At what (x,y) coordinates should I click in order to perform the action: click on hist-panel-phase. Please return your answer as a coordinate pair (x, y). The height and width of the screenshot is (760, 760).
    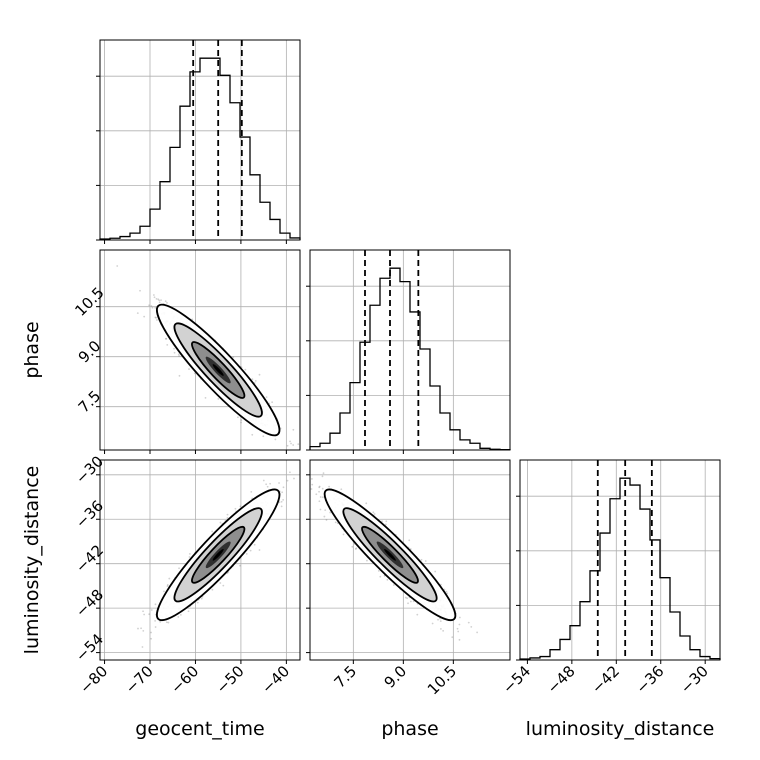
    Looking at the image, I should click on (408, 351).